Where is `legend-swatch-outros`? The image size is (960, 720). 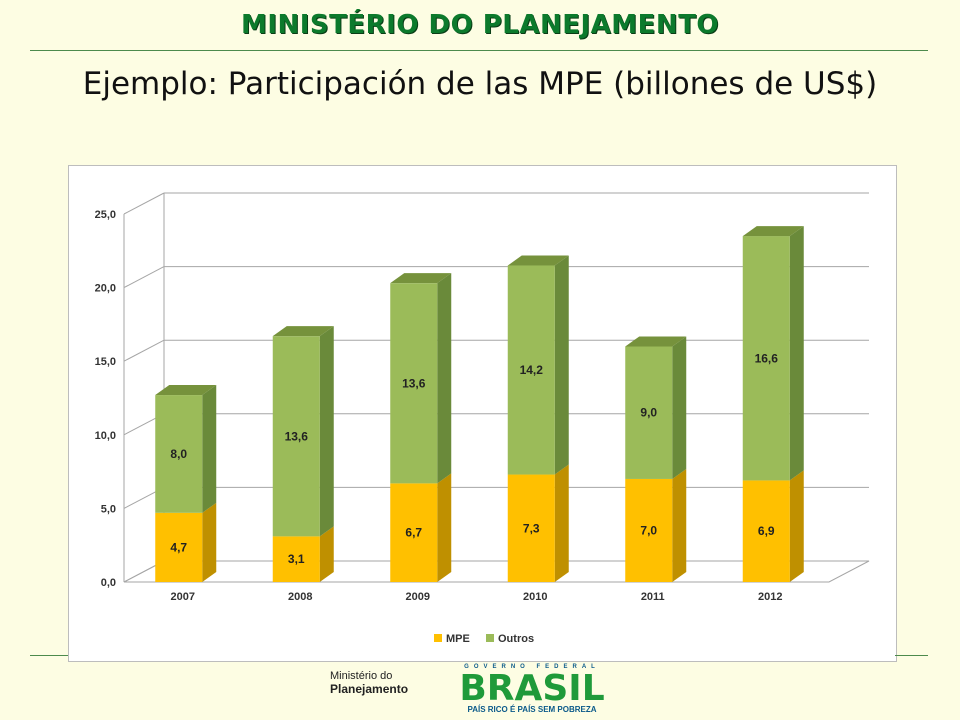 legend-swatch-outros is located at coordinates (490, 638).